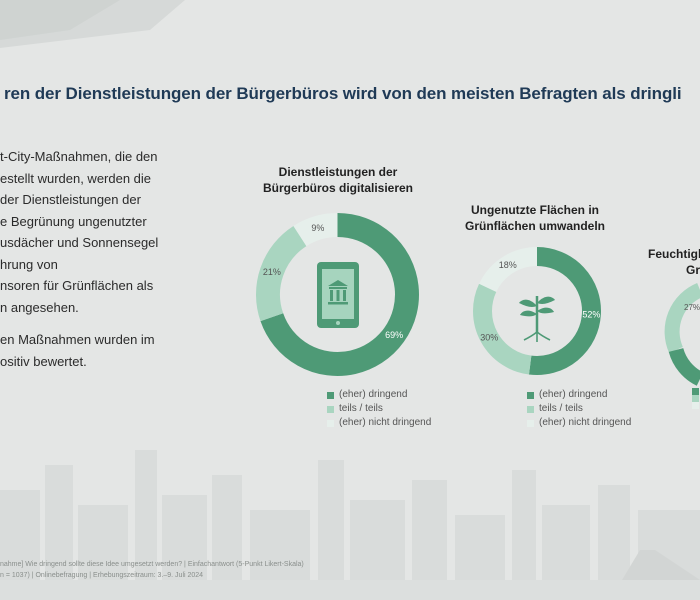  What do you see at coordinates (39, 307) in the screenshot?
I see `summary-line: n angesehen.` at bounding box center [39, 307].